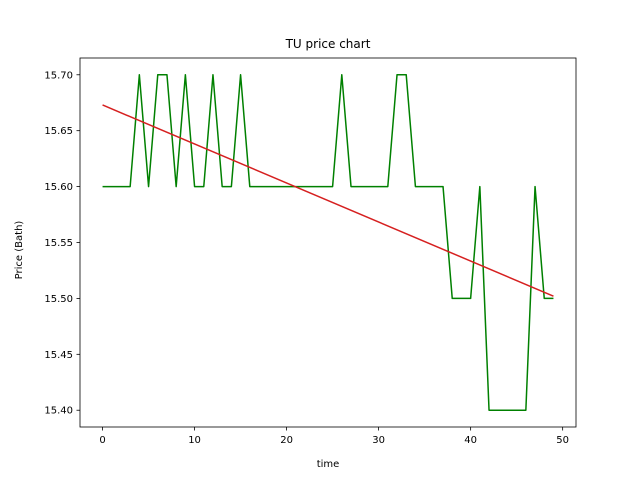 The image size is (640, 480). I want to click on x-tick-label: 40, so click(470, 440).